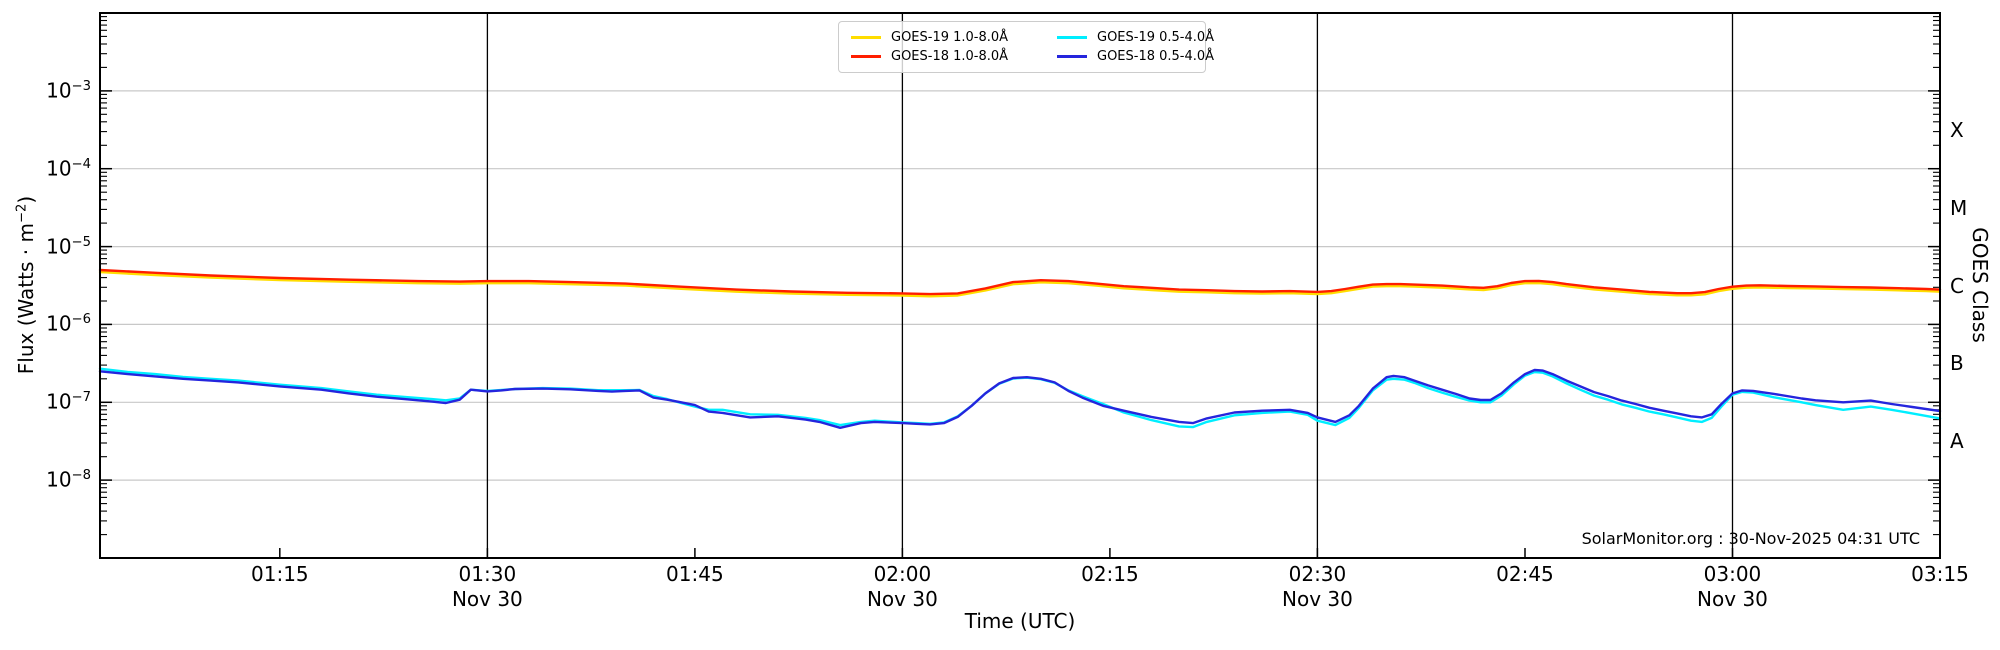 This screenshot has width=2000, height=650. I want to click on legend-item-goes19-short: GOES-19 0.5-4.0Å, so click(1135, 37).